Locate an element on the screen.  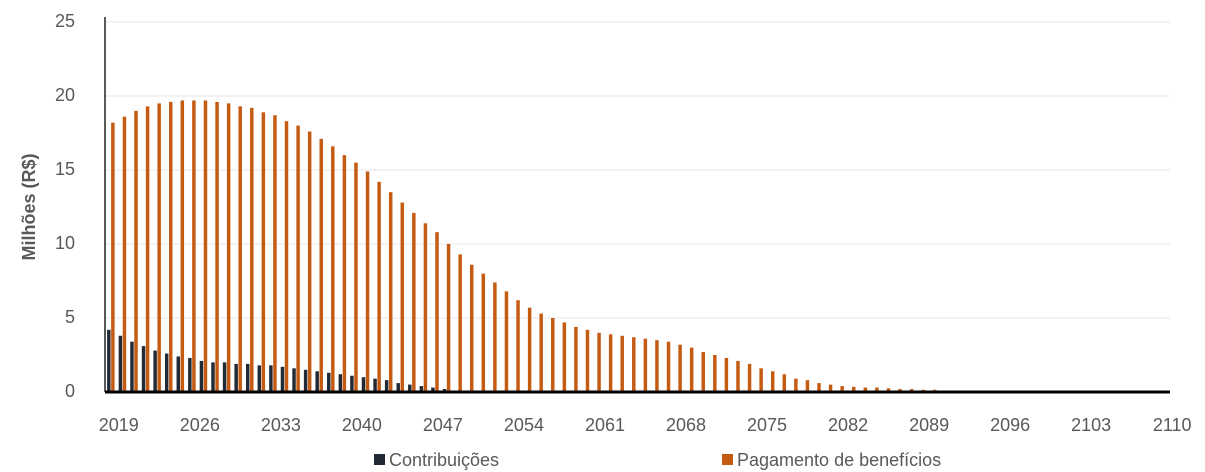
x-tick-label: 2089 is located at coordinates (929, 425).